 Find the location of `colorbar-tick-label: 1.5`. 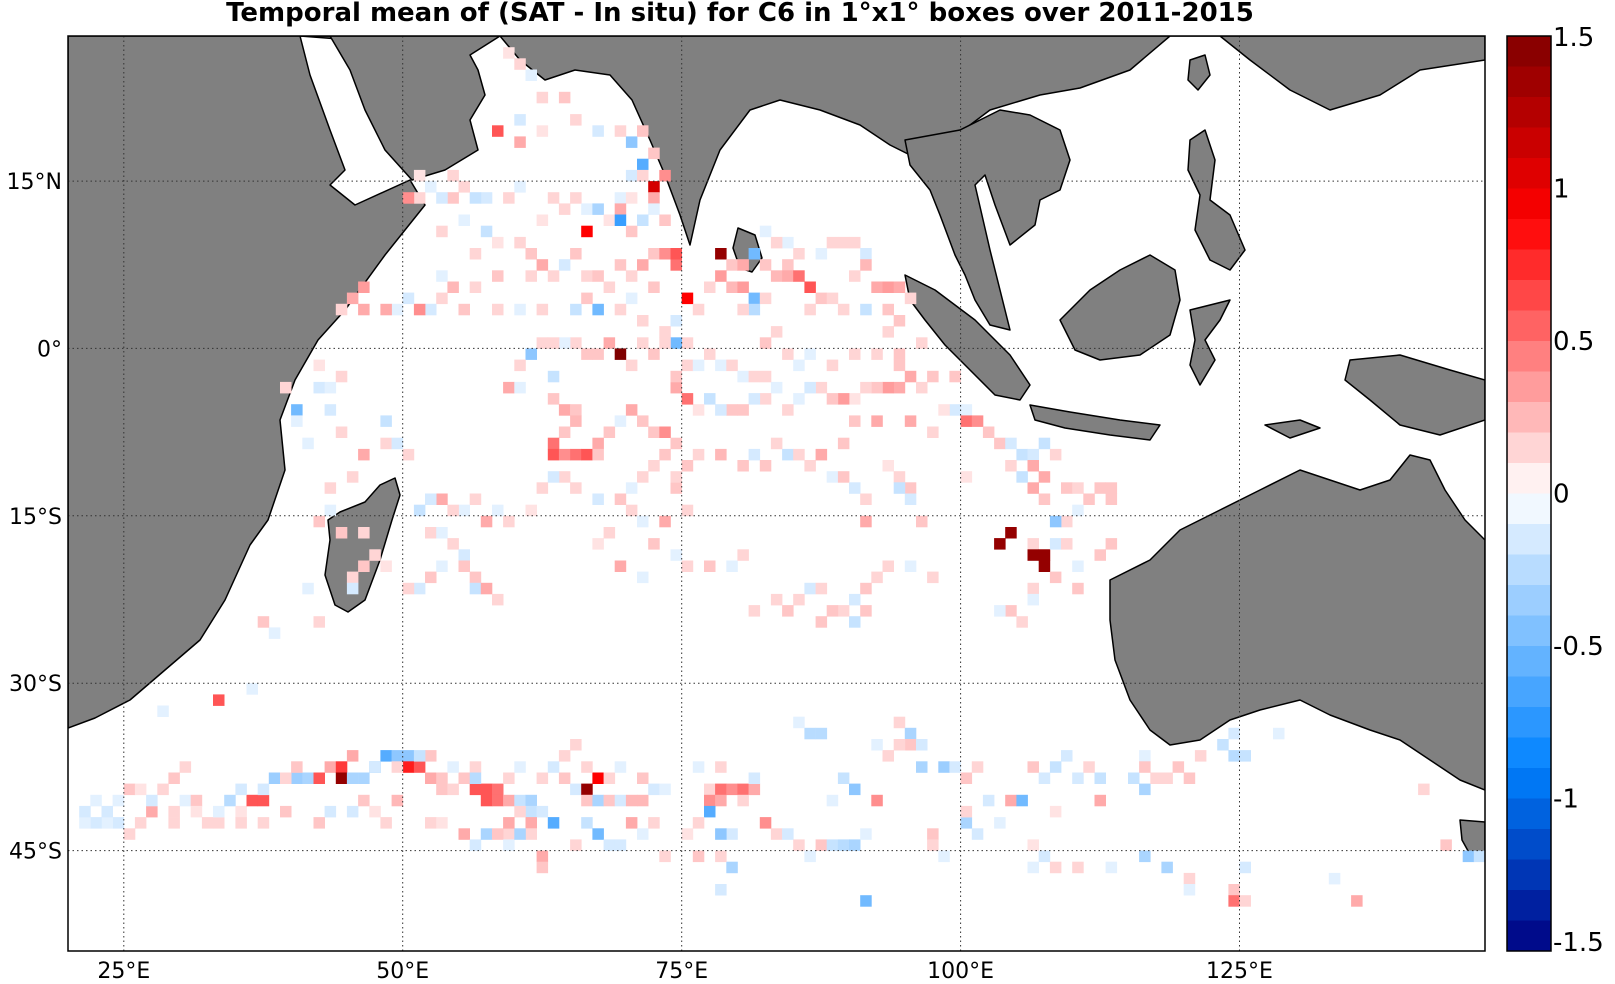

colorbar-tick-label: 1.5 is located at coordinates (1573, 38).